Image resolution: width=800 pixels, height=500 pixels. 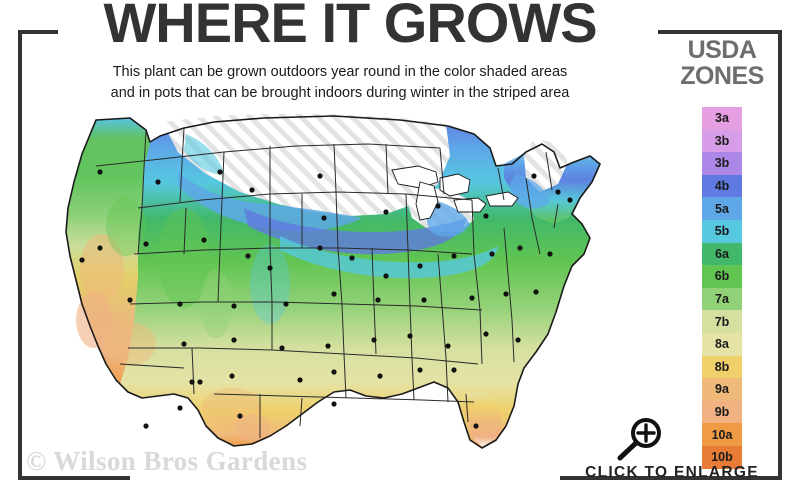 What do you see at coordinates (20, 255) in the screenshot?
I see `frame-left-border` at bounding box center [20, 255].